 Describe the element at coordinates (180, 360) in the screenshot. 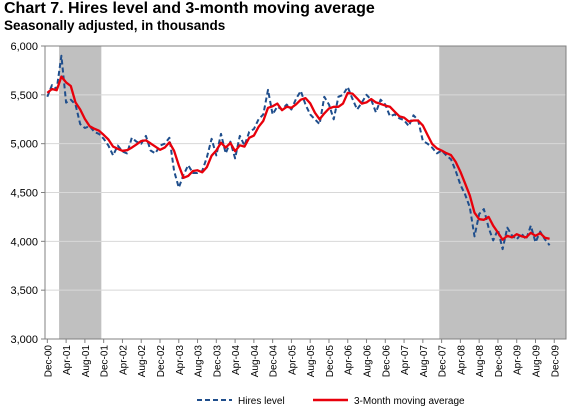

I see `x-tick-label-7: Apr-03` at that location.